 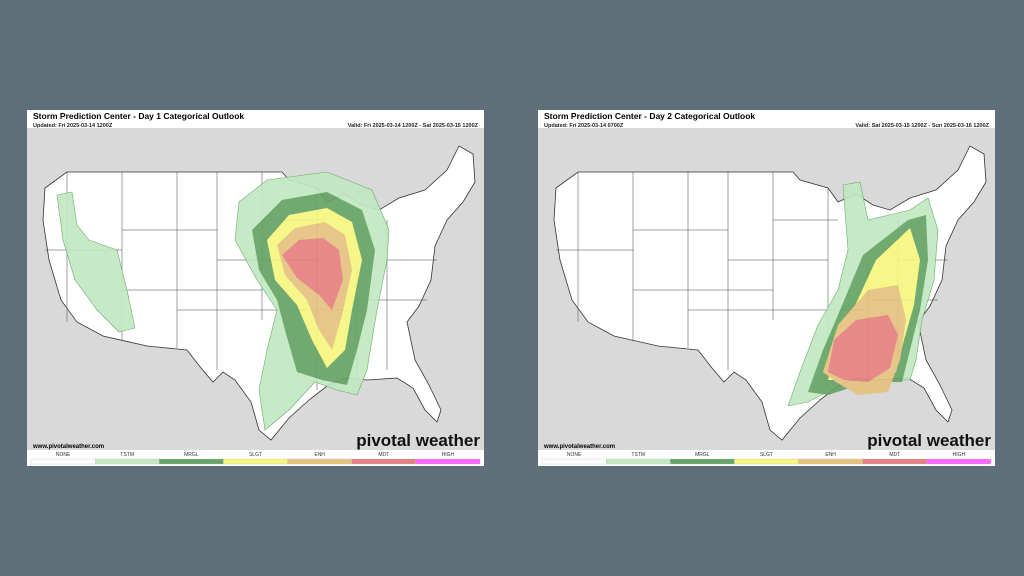 I want to click on updated-time: Updated: Fri 2025-03-14 0700Z, so click(x=584, y=126).